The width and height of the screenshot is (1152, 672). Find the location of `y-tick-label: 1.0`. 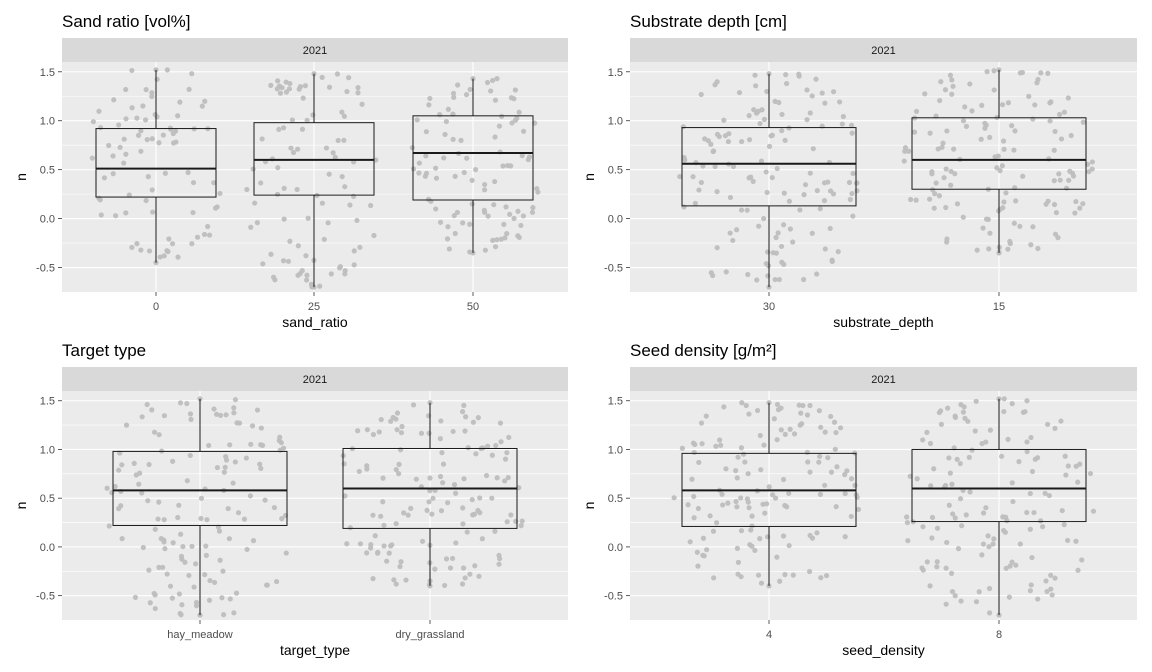

y-tick-label: 1.0 is located at coordinates (47, 450).